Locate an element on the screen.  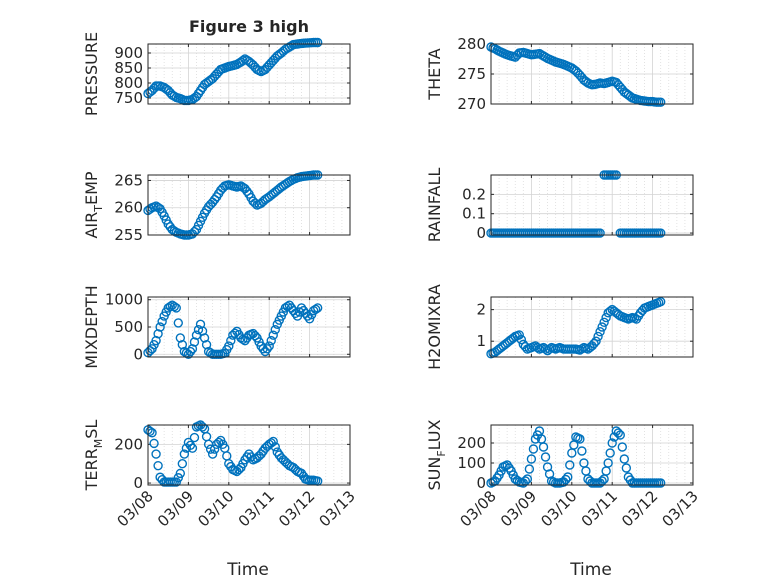
panel-6-y-tick-label: 2 is located at coordinates (481, 310).